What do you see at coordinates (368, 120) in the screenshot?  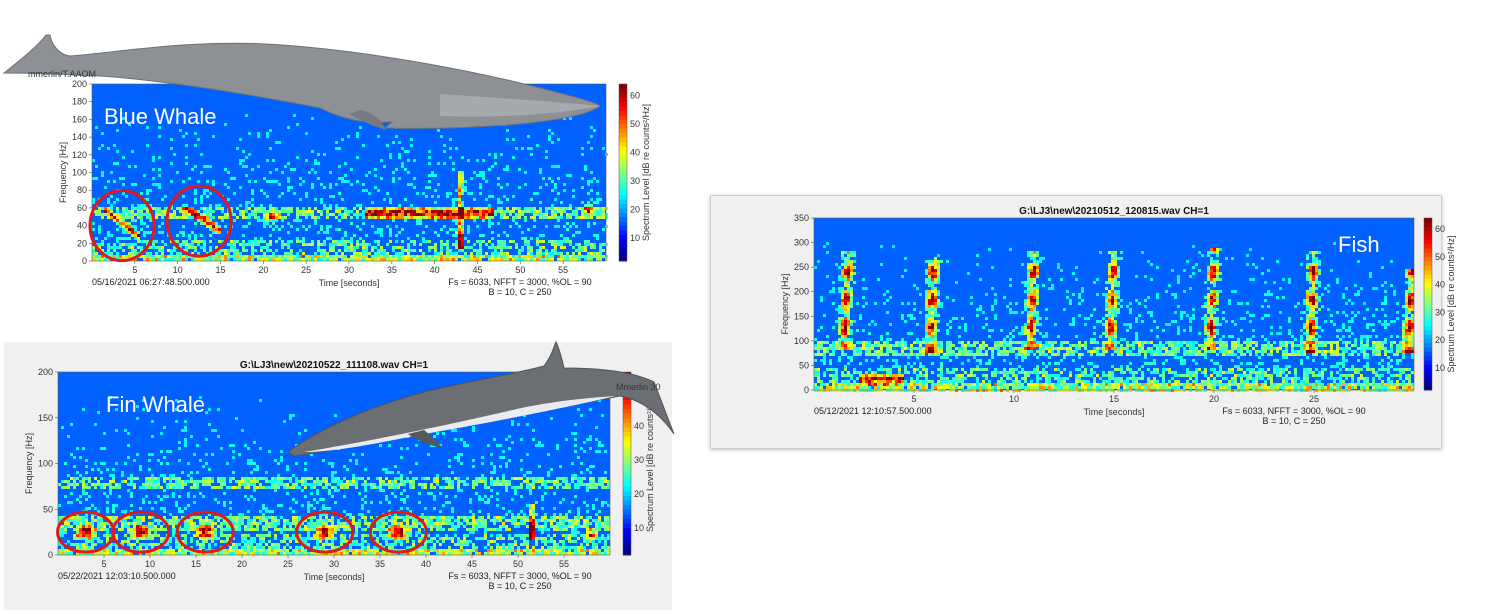 I see `blue-whale-flipper` at bounding box center [368, 120].